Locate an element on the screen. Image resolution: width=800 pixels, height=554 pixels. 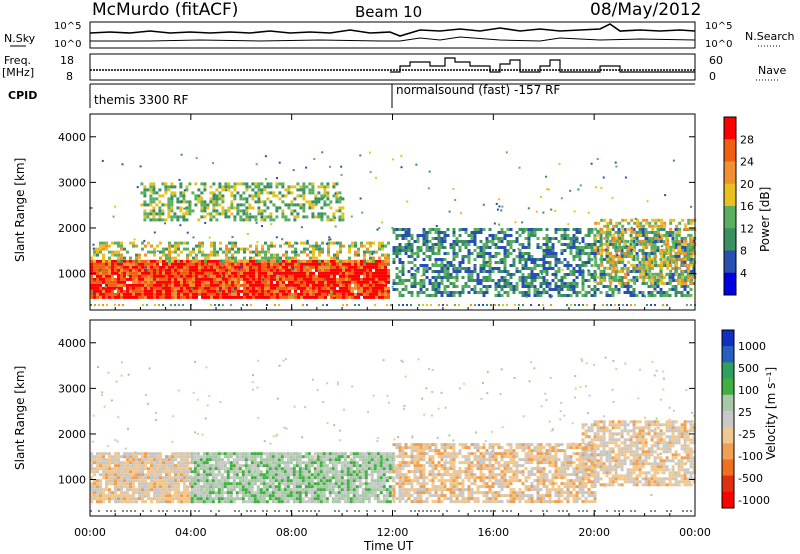
nsearch-tick-top: 10^5 is located at coordinates (718, 26).